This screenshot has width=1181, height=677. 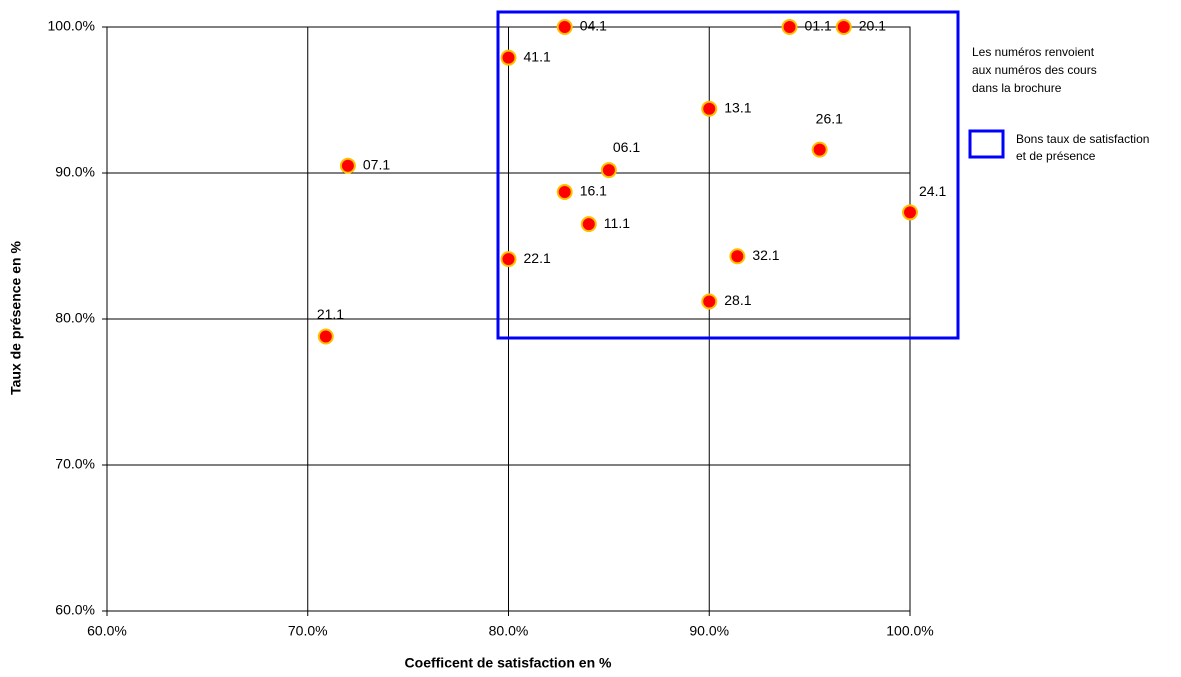 I want to click on x-axis-title: Coefficent de satisfaction en %, so click(x=508, y=663).